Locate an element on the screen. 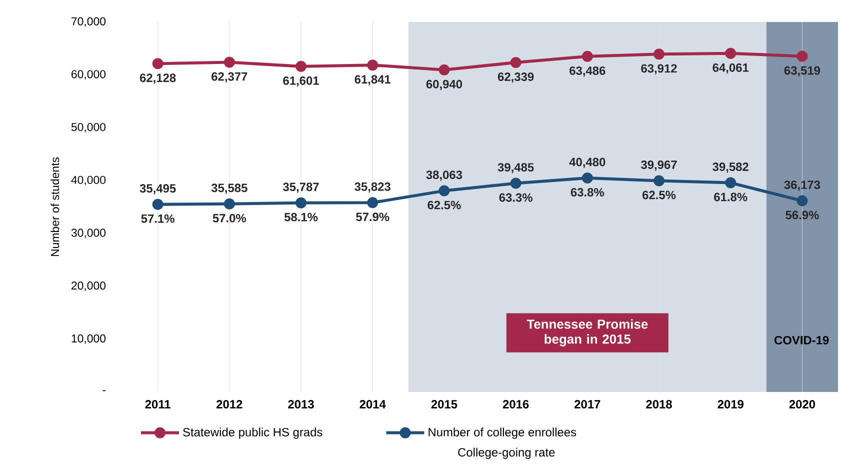 This screenshot has height=474, width=864. x-tick-label: 2019 is located at coordinates (731, 404).